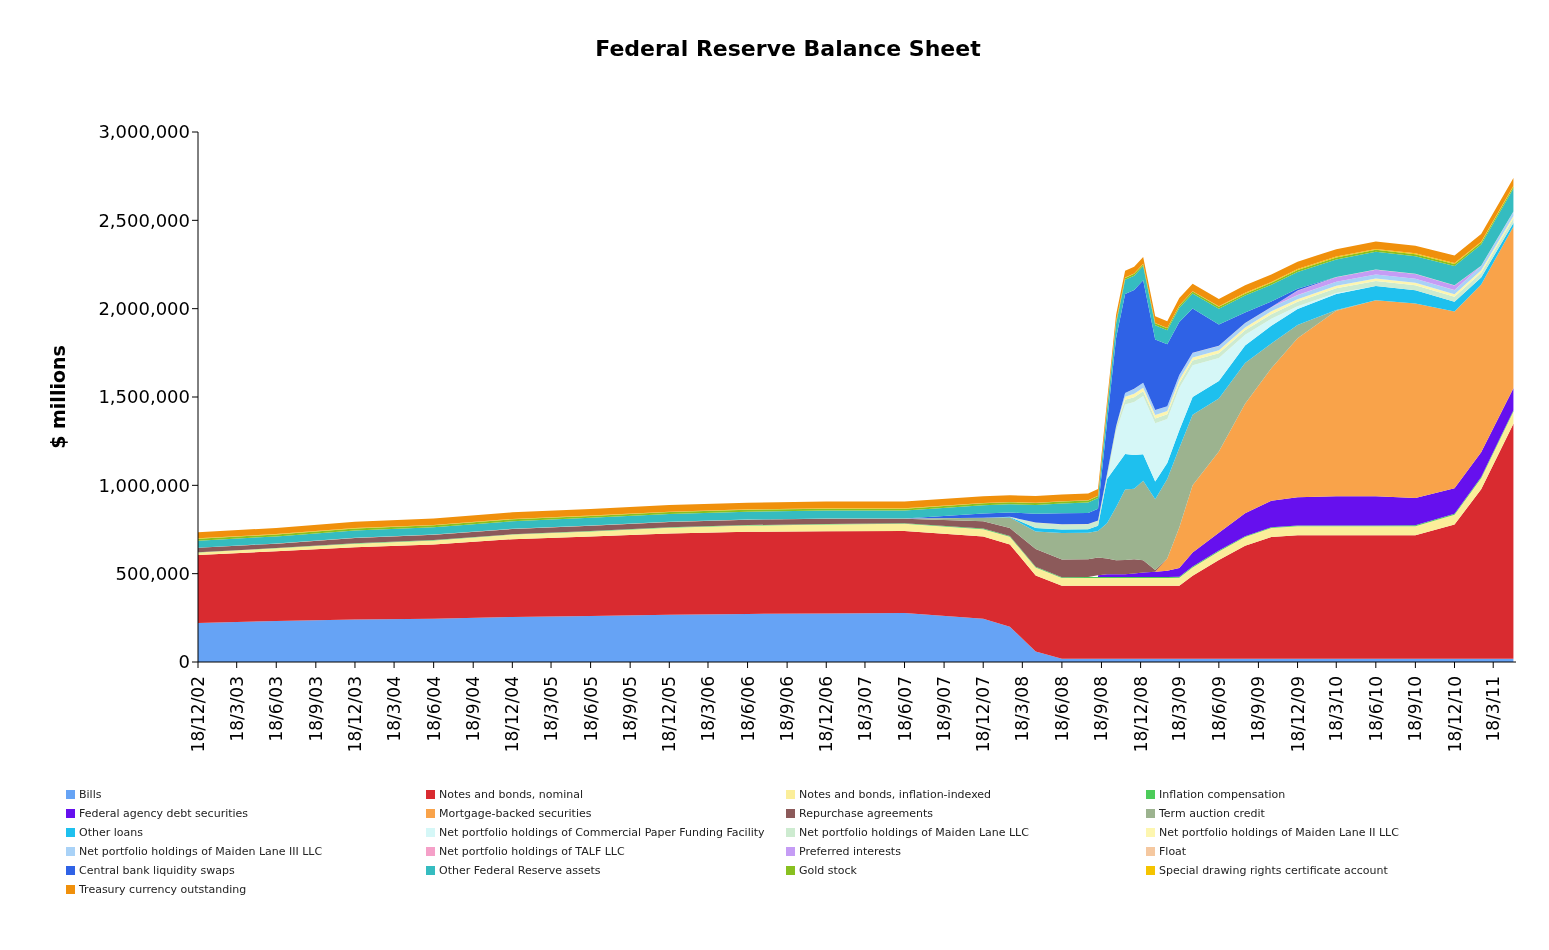 The width and height of the screenshot is (1549, 950). What do you see at coordinates (1493, 709) in the screenshot?
I see `x-tick-label: 18/3/11` at bounding box center [1493, 709].